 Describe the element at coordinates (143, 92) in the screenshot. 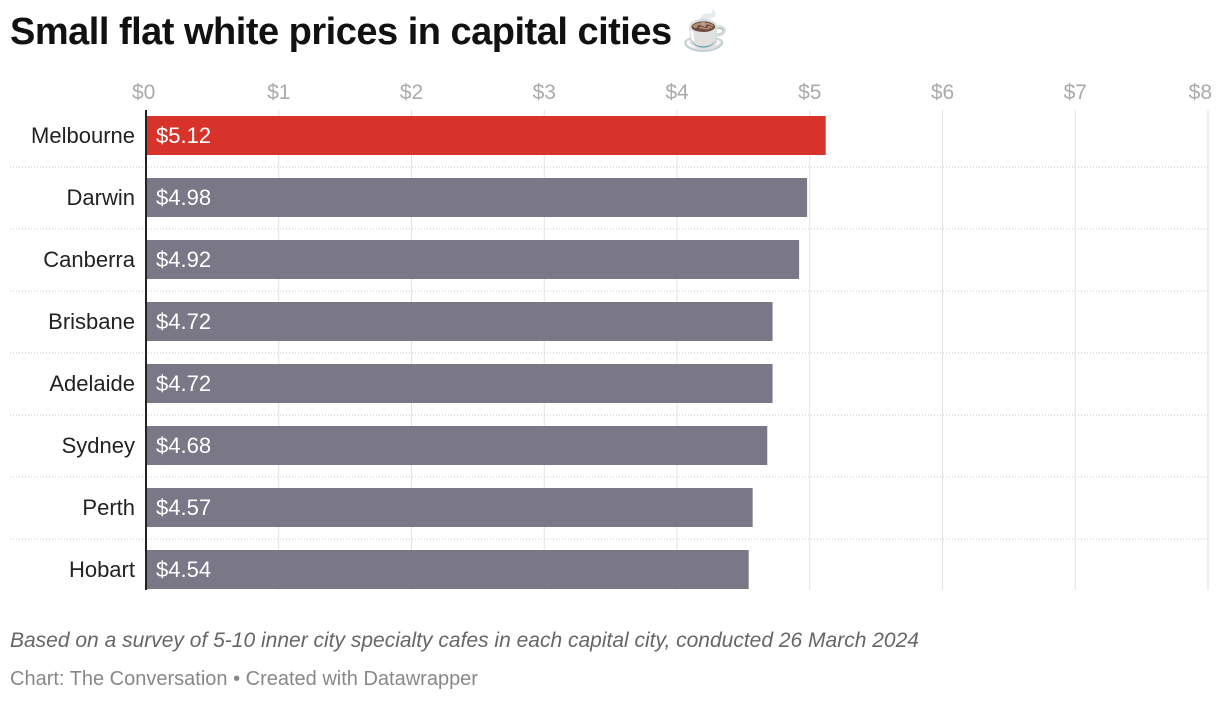

I see `tick-label: $0` at that location.